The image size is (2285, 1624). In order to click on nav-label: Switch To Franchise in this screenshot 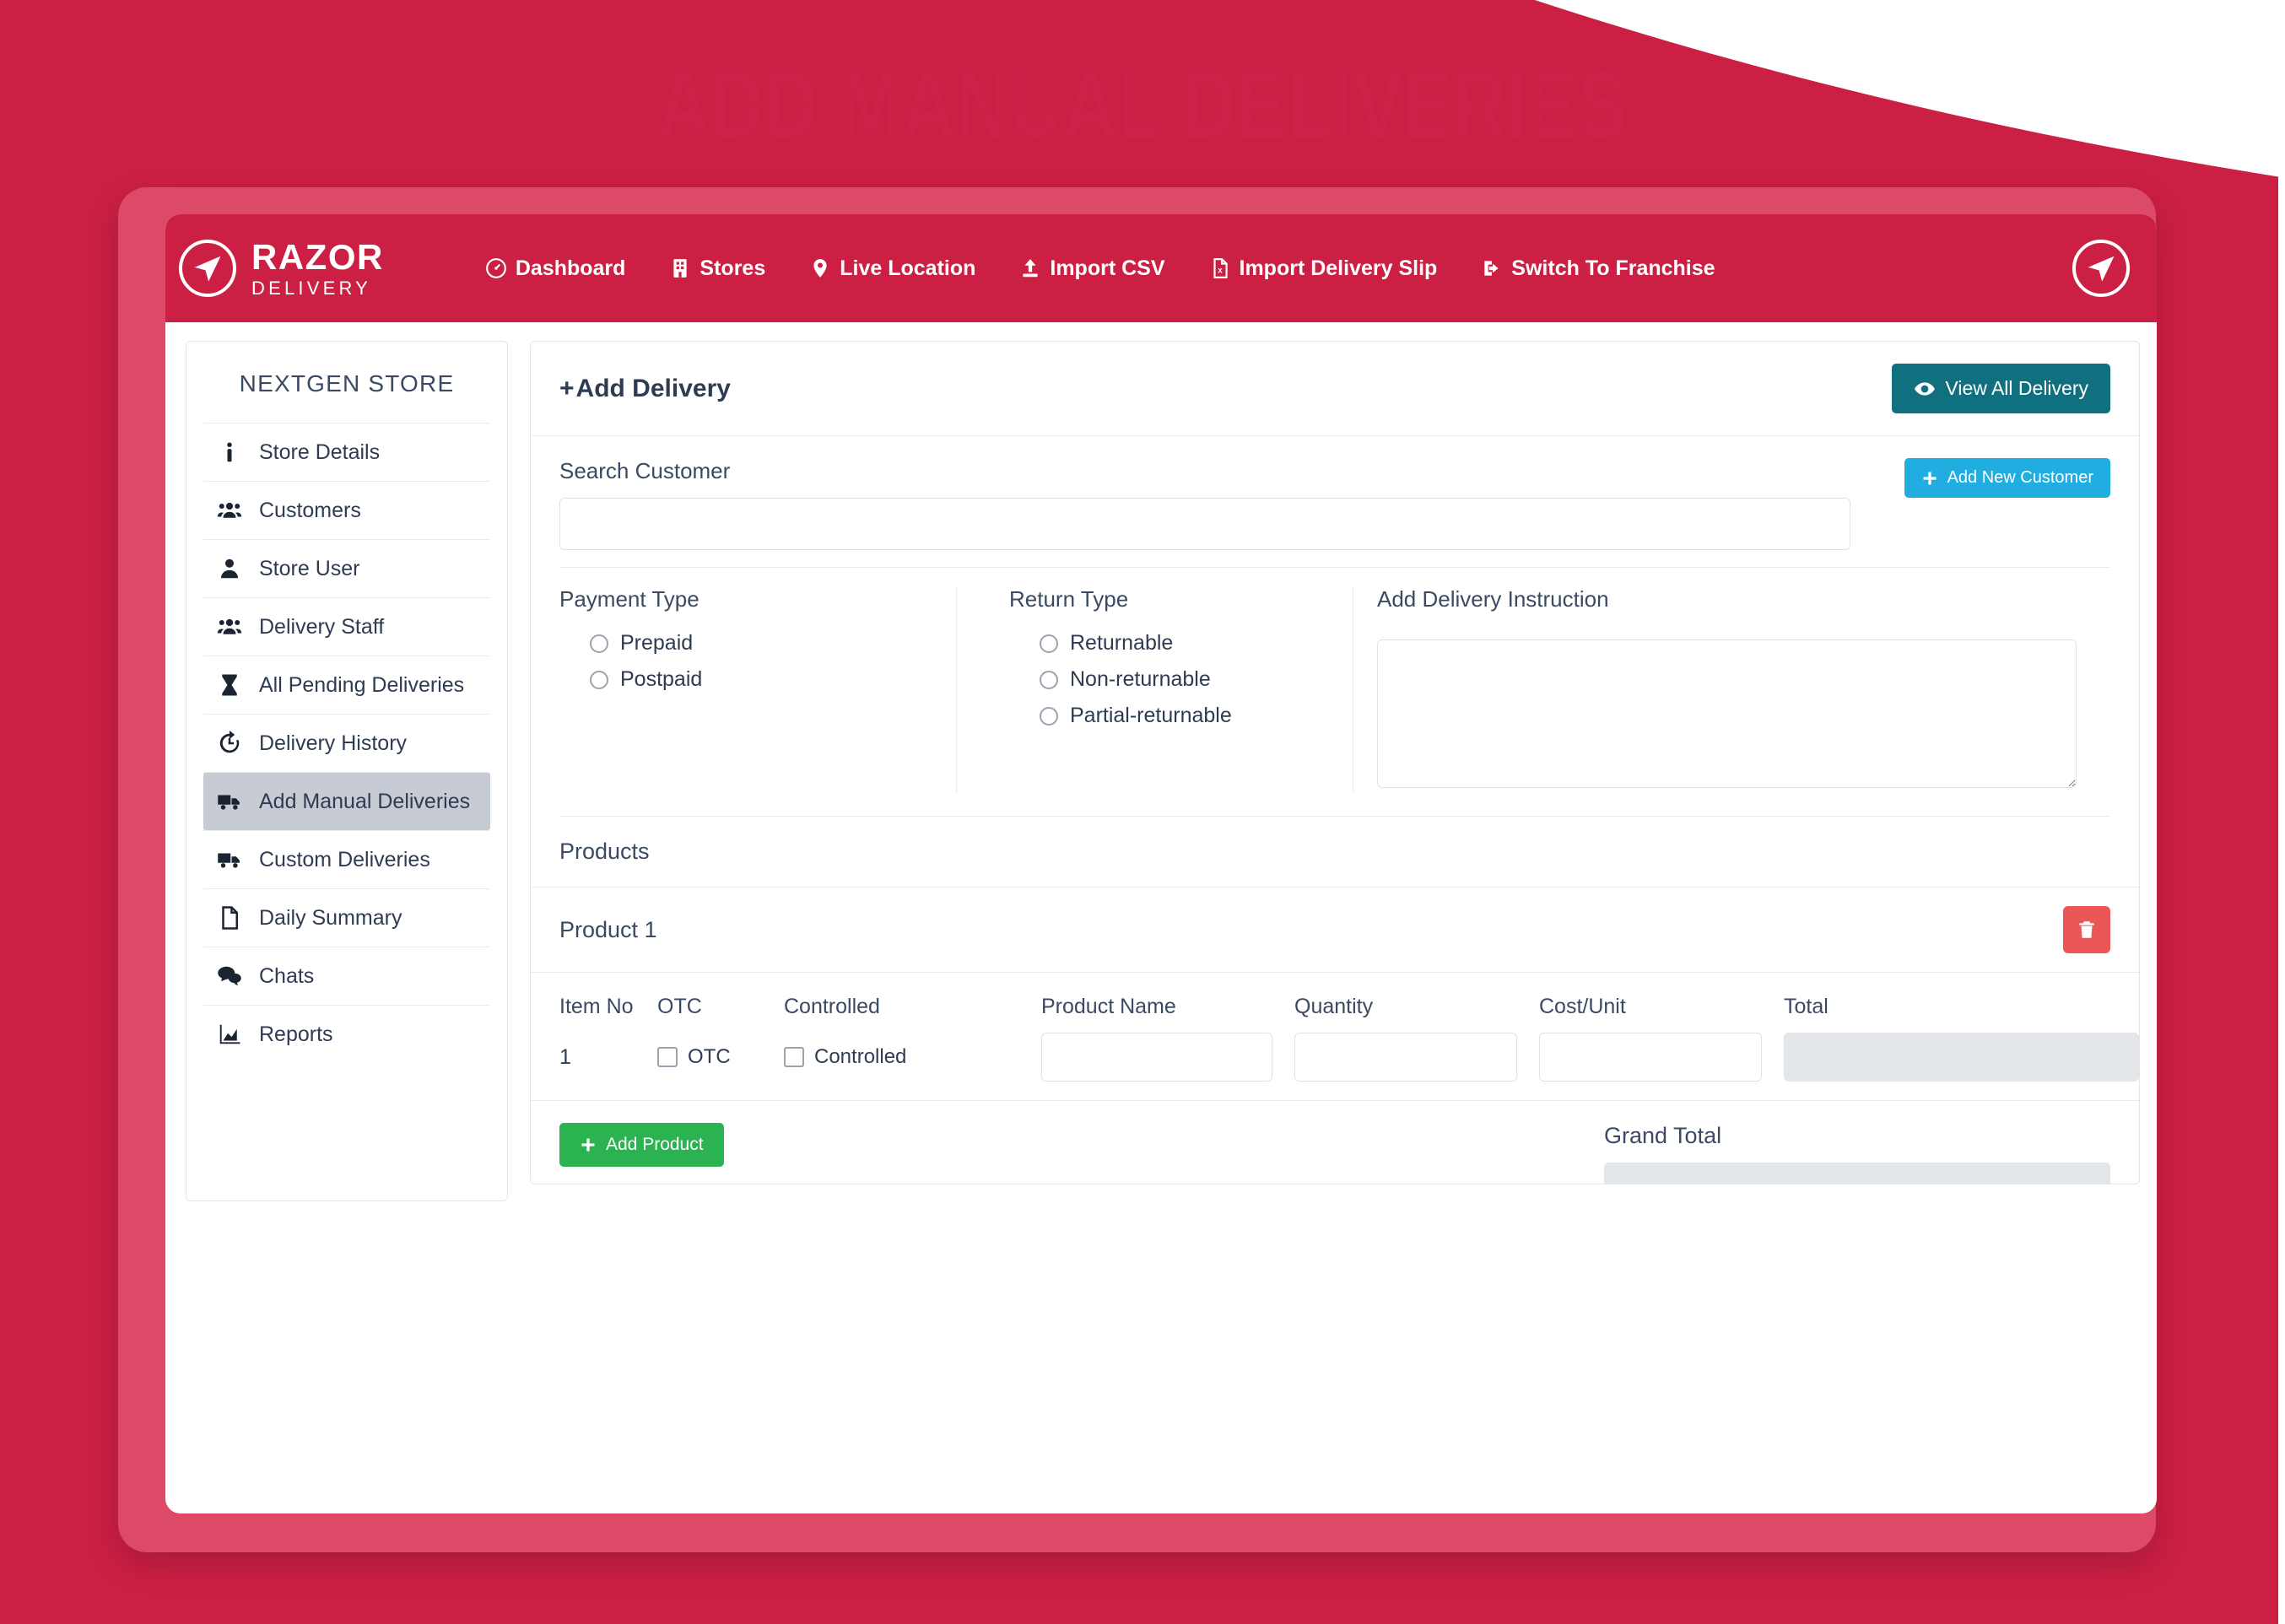, I will do `click(1613, 268)`.